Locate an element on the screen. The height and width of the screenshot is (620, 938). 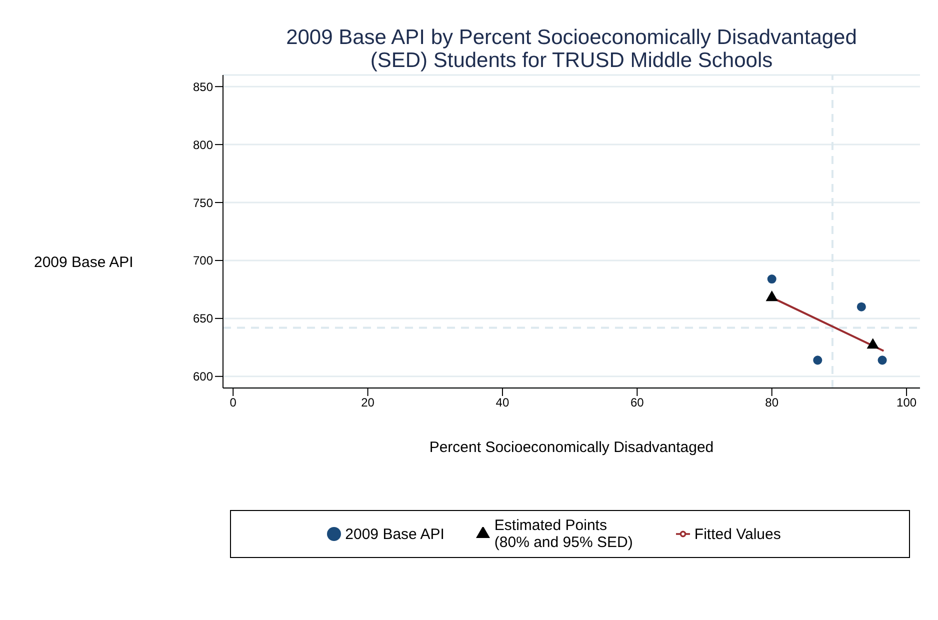
chart-title: 2009 Base API by Percent Socioeconomically Disadvantaged (SED) Students for TRUSD Middle Schools is located at coordinates (571, 49).